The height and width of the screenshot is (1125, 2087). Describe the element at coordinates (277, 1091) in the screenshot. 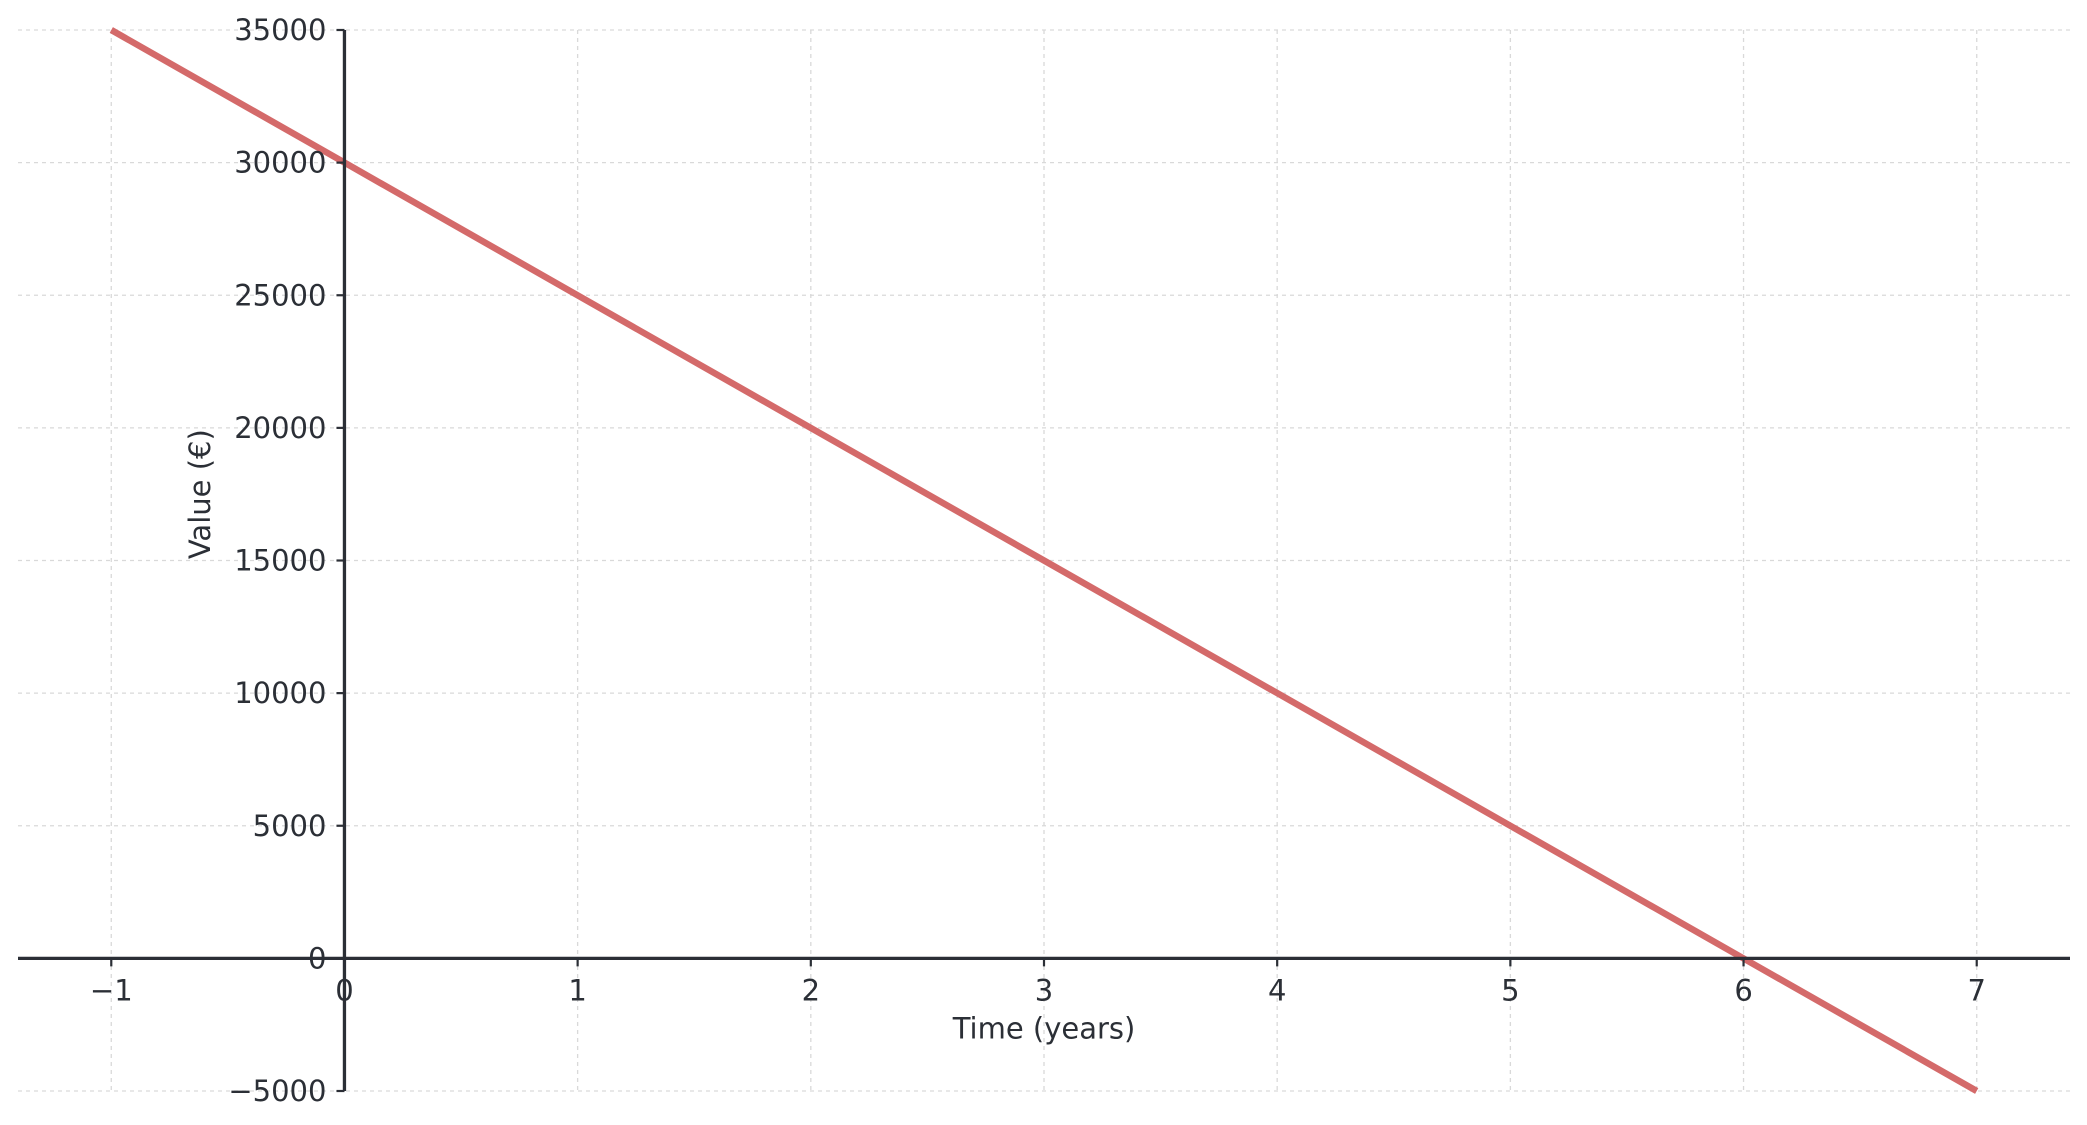

I see `y-tick-label: −5000` at that location.